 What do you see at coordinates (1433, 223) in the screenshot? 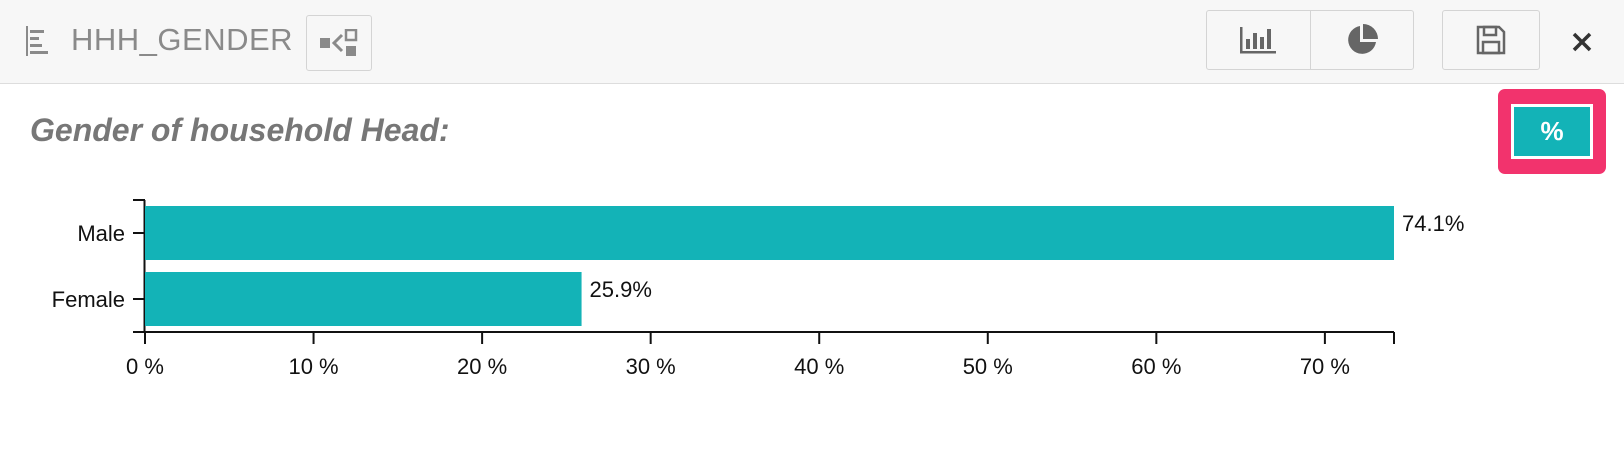
I see `bar-value-label: 74.1%` at bounding box center [1433, 223].